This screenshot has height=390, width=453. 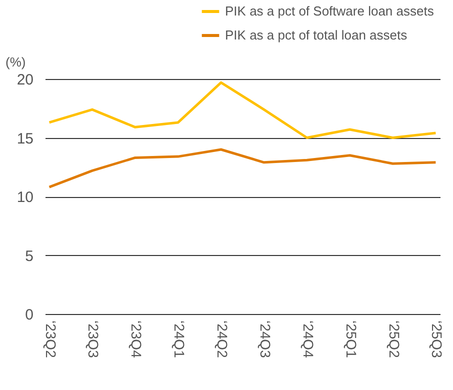 I want to click on y-tick-label: 0, so click(x=29, y=315).